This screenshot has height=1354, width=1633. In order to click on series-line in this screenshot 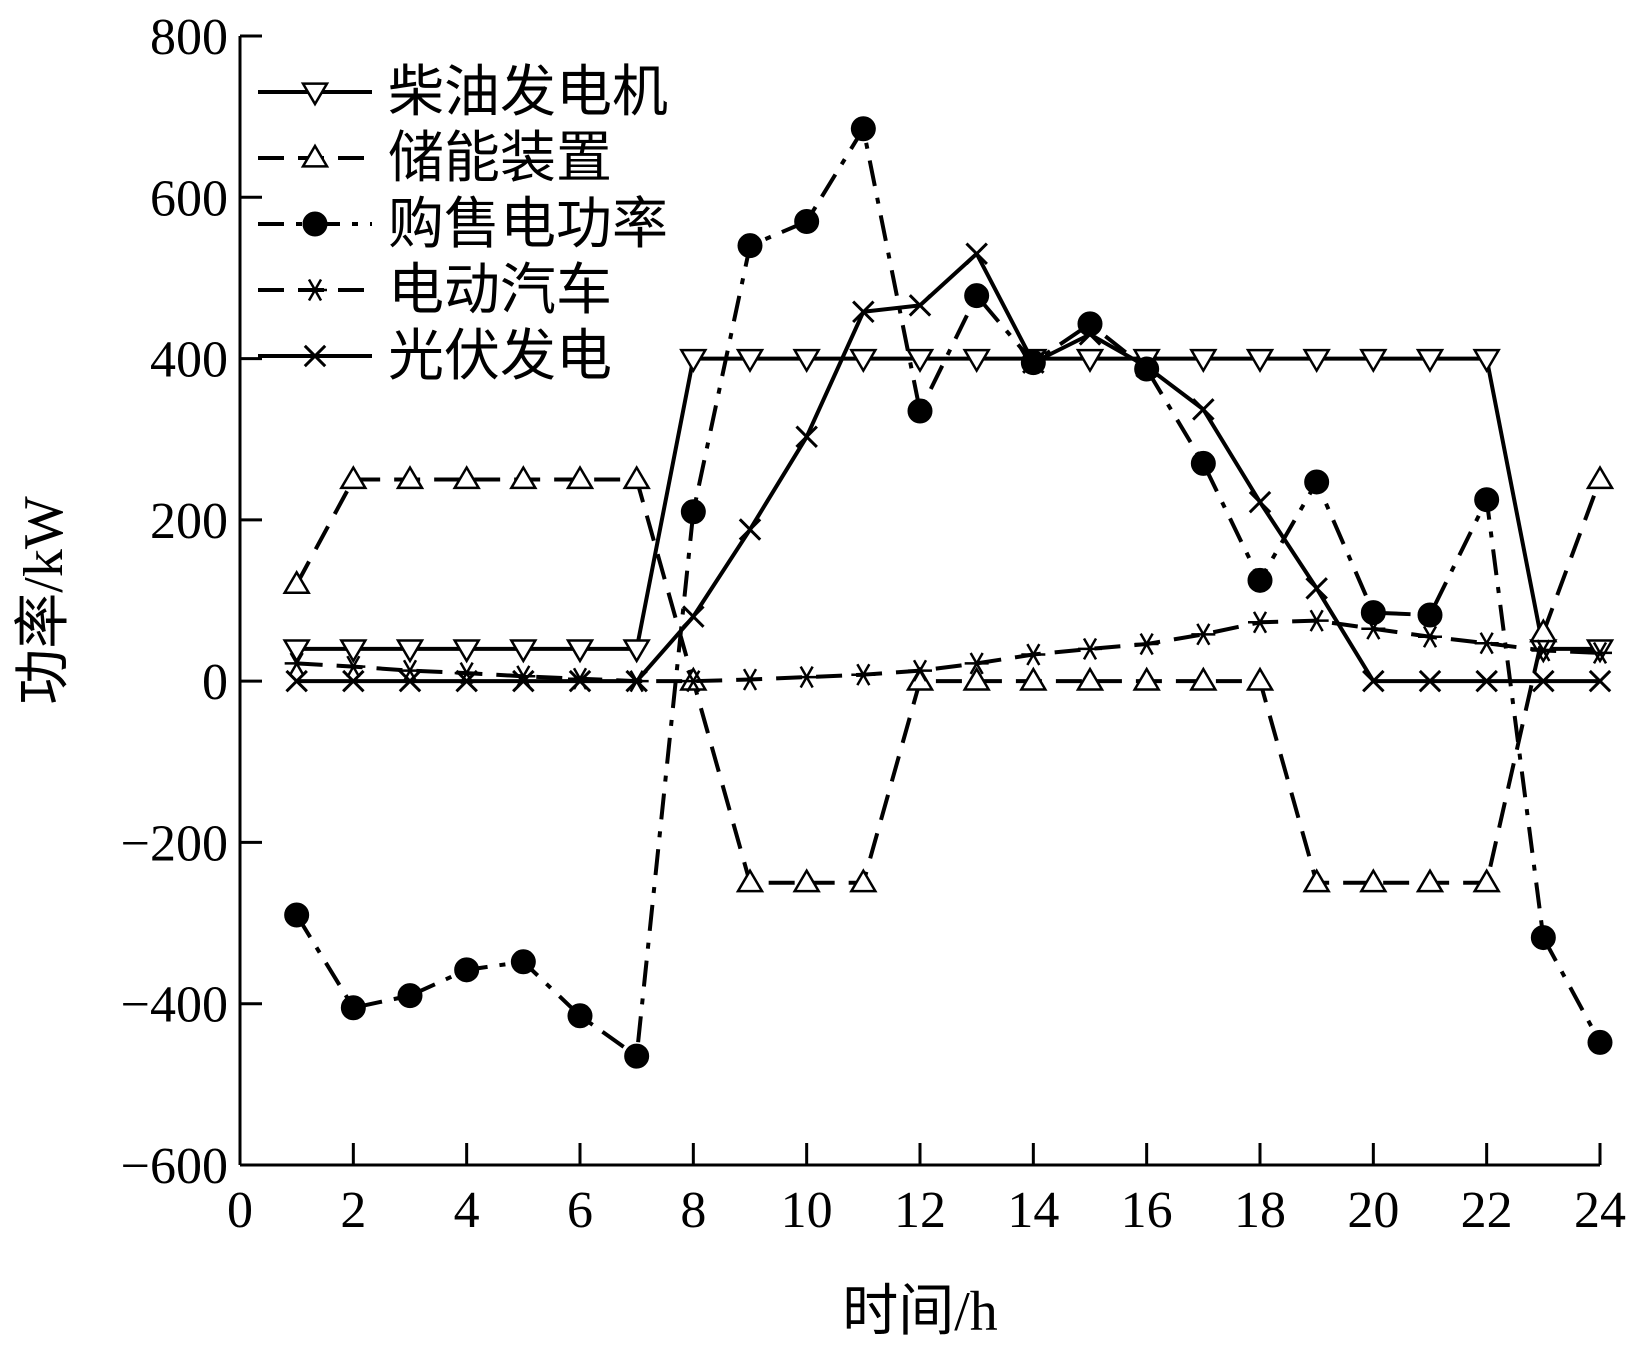, I will do `click(948, 651)`.